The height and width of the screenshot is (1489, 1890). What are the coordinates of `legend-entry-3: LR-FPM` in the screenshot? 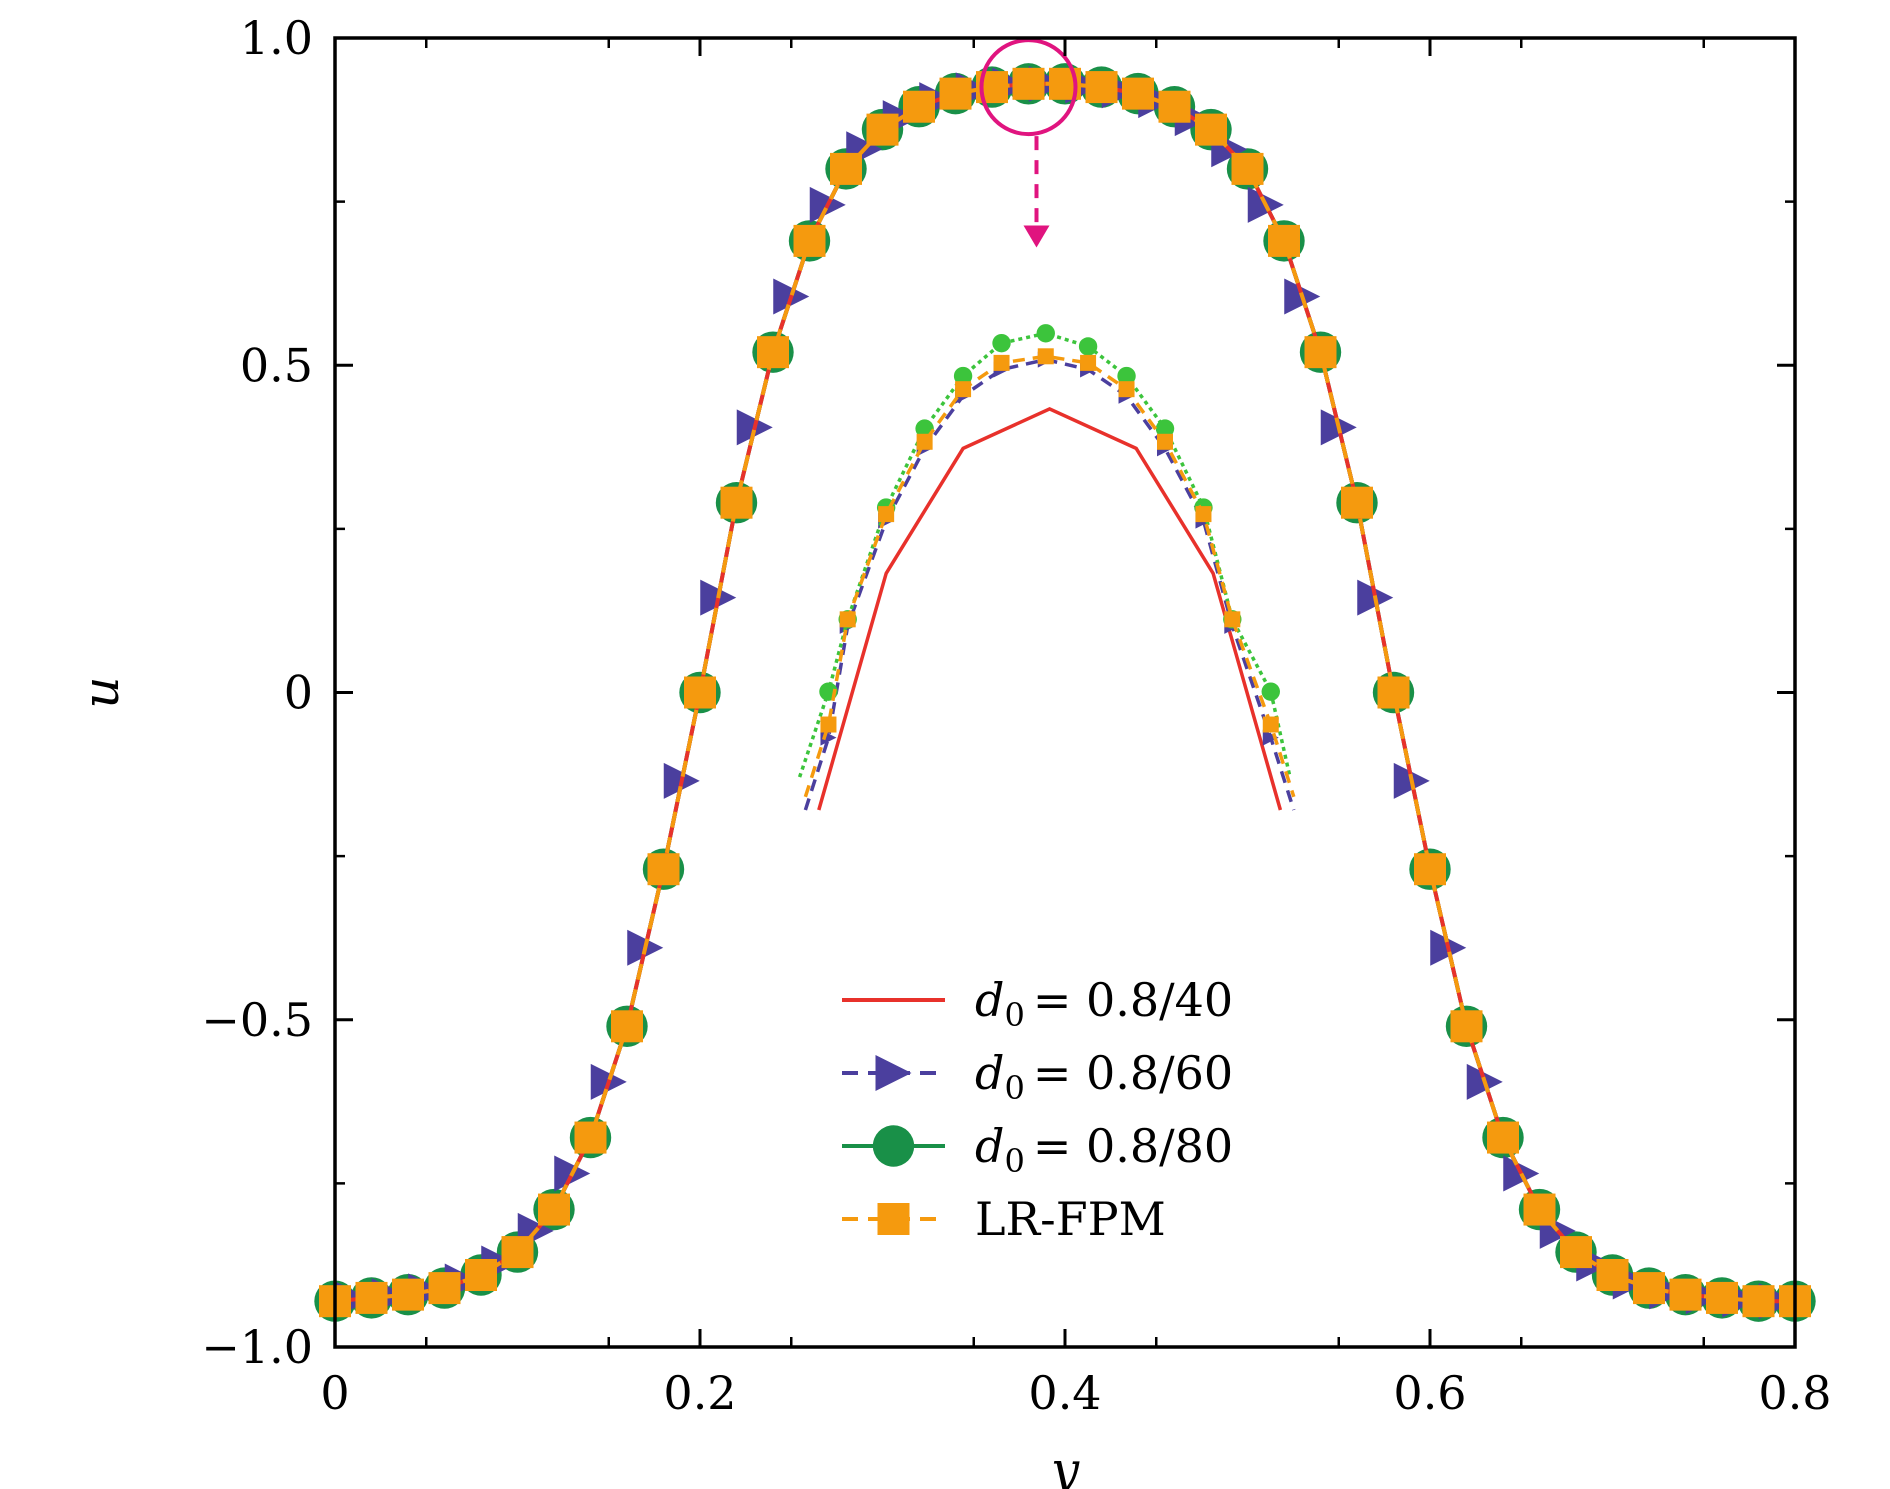 It's located at (1004, 1219).